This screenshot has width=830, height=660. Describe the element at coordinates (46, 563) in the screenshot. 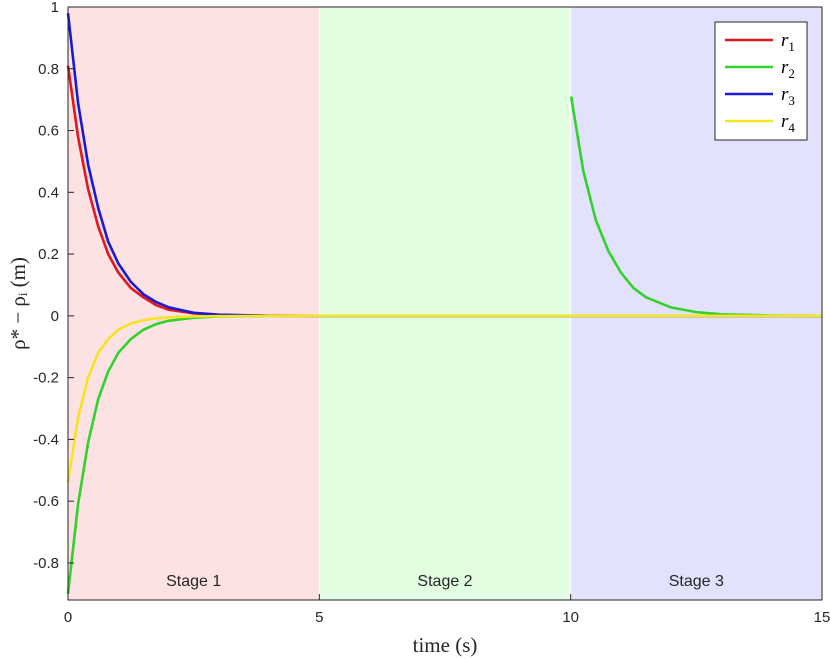

I see `y-tick-label: -0.8` at that location.